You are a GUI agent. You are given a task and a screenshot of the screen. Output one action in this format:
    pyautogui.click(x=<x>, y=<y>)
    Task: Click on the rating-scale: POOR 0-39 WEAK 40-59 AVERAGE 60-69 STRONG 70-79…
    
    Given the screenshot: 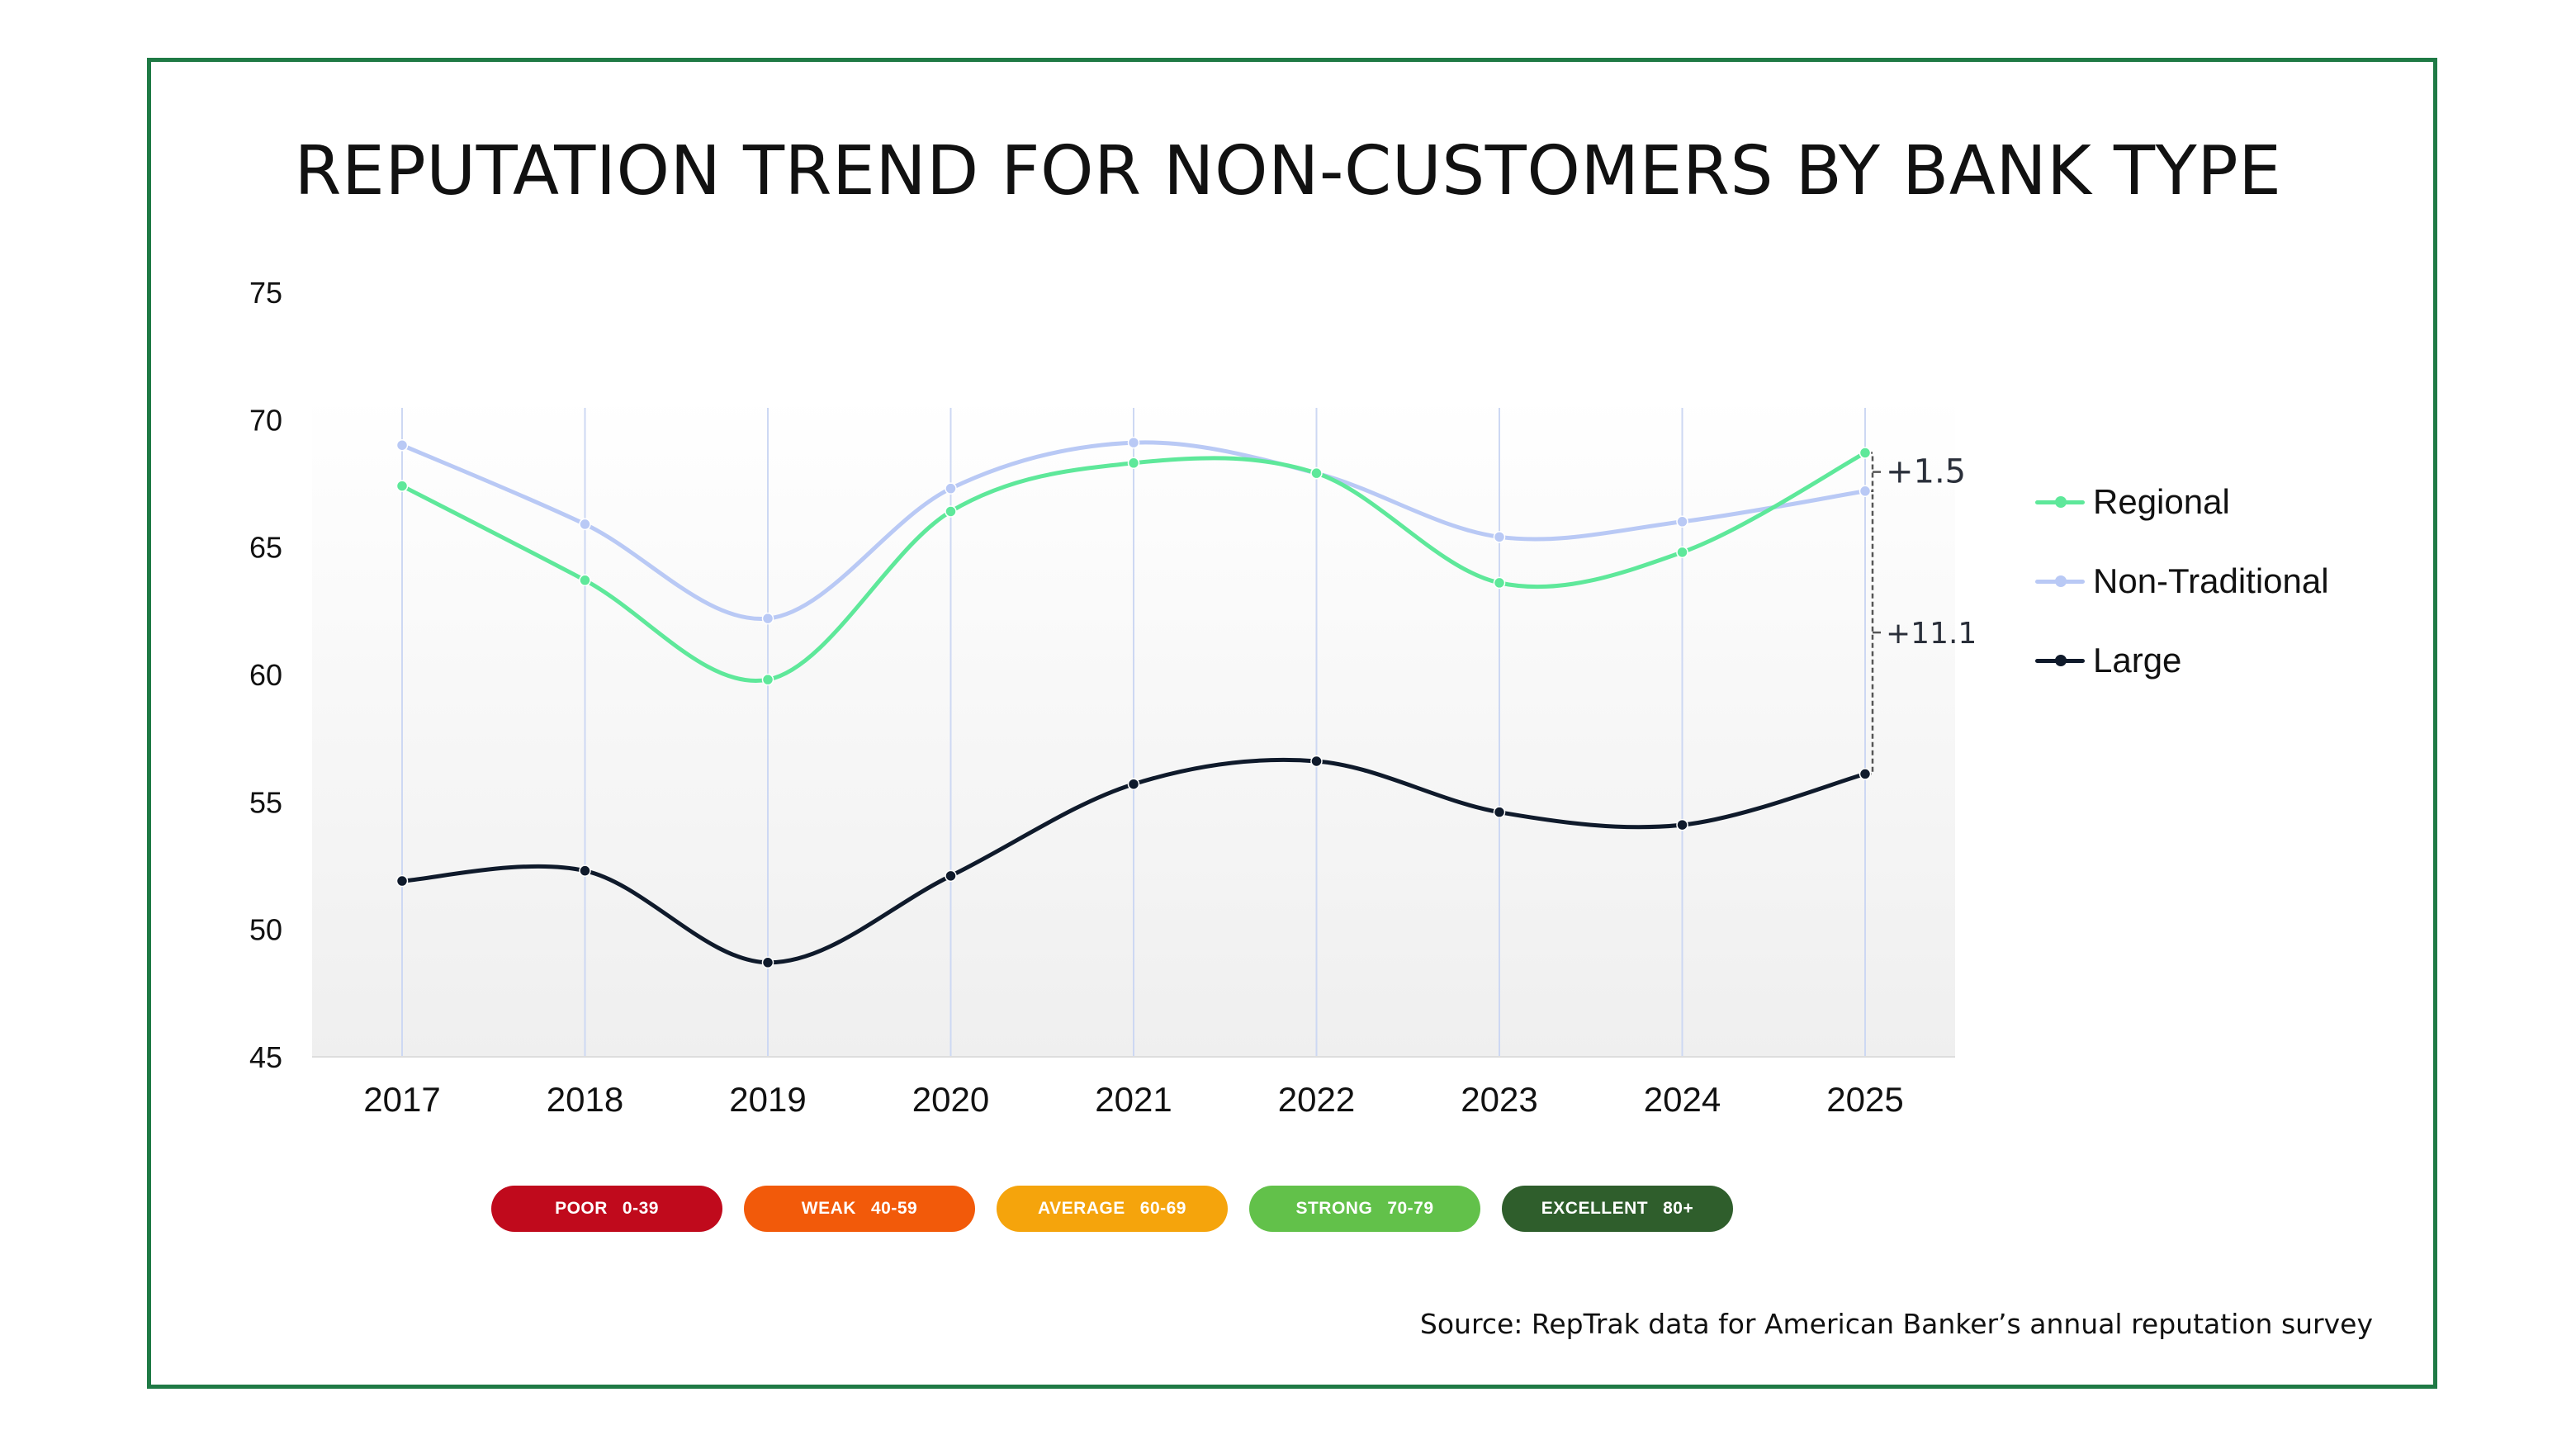 What is the action you would take?
    pyautogui.click(x=1112, y=1209)
    